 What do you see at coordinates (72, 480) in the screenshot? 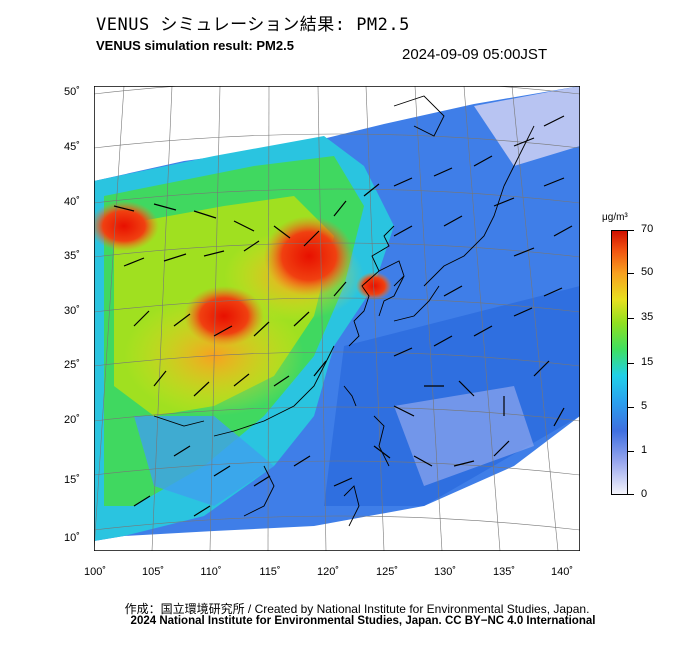
I see `lat-label-15: 15˚` at bounding box center [72, 480].